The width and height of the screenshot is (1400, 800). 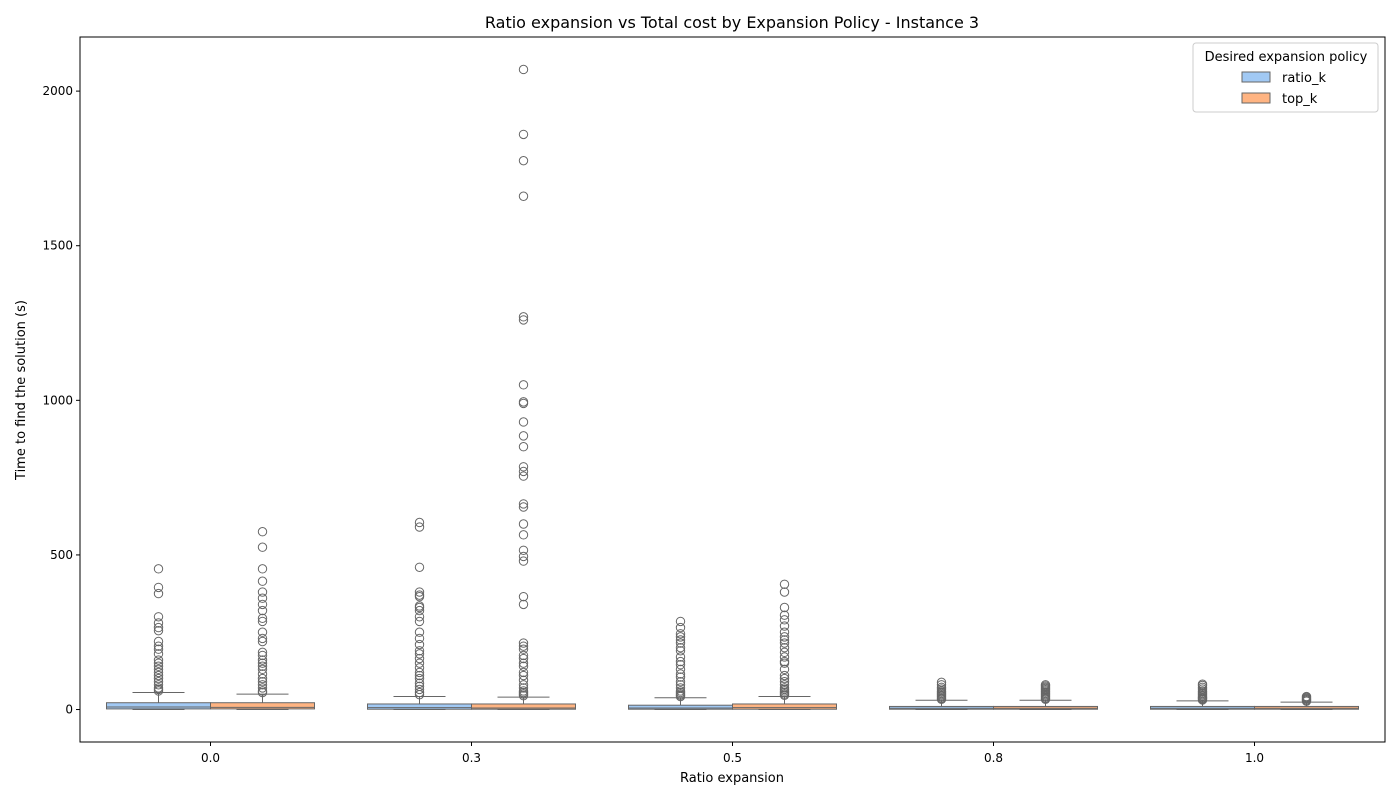 I want to click on legend-title: Desired expansion policy, so click(x=1286, y=57).